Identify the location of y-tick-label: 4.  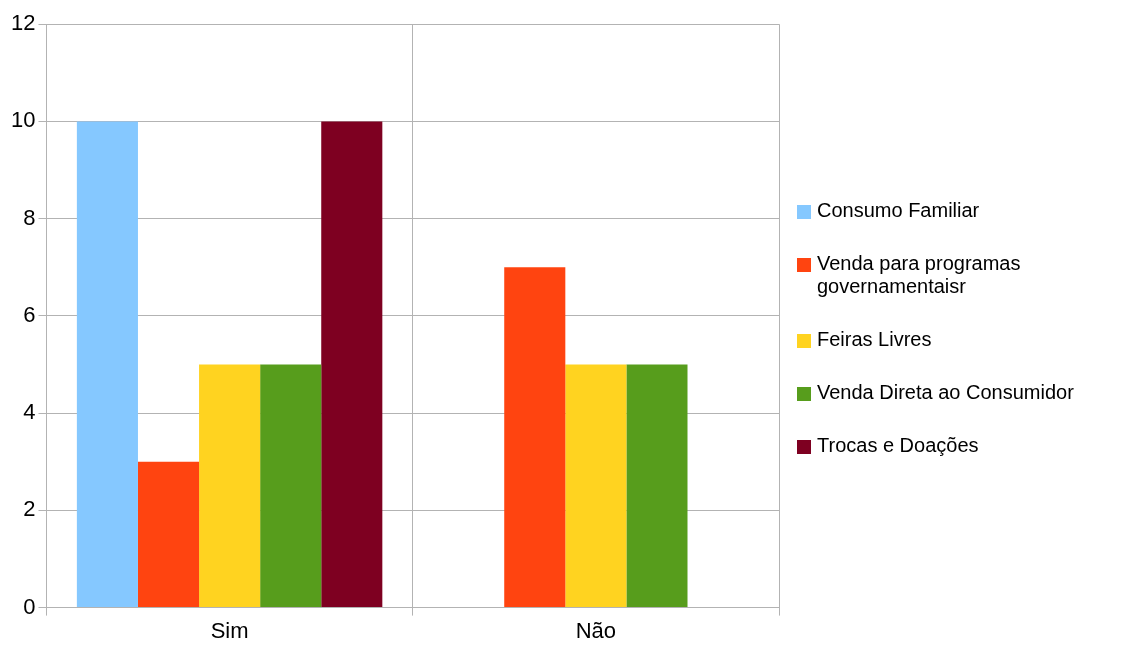
(29, 412).